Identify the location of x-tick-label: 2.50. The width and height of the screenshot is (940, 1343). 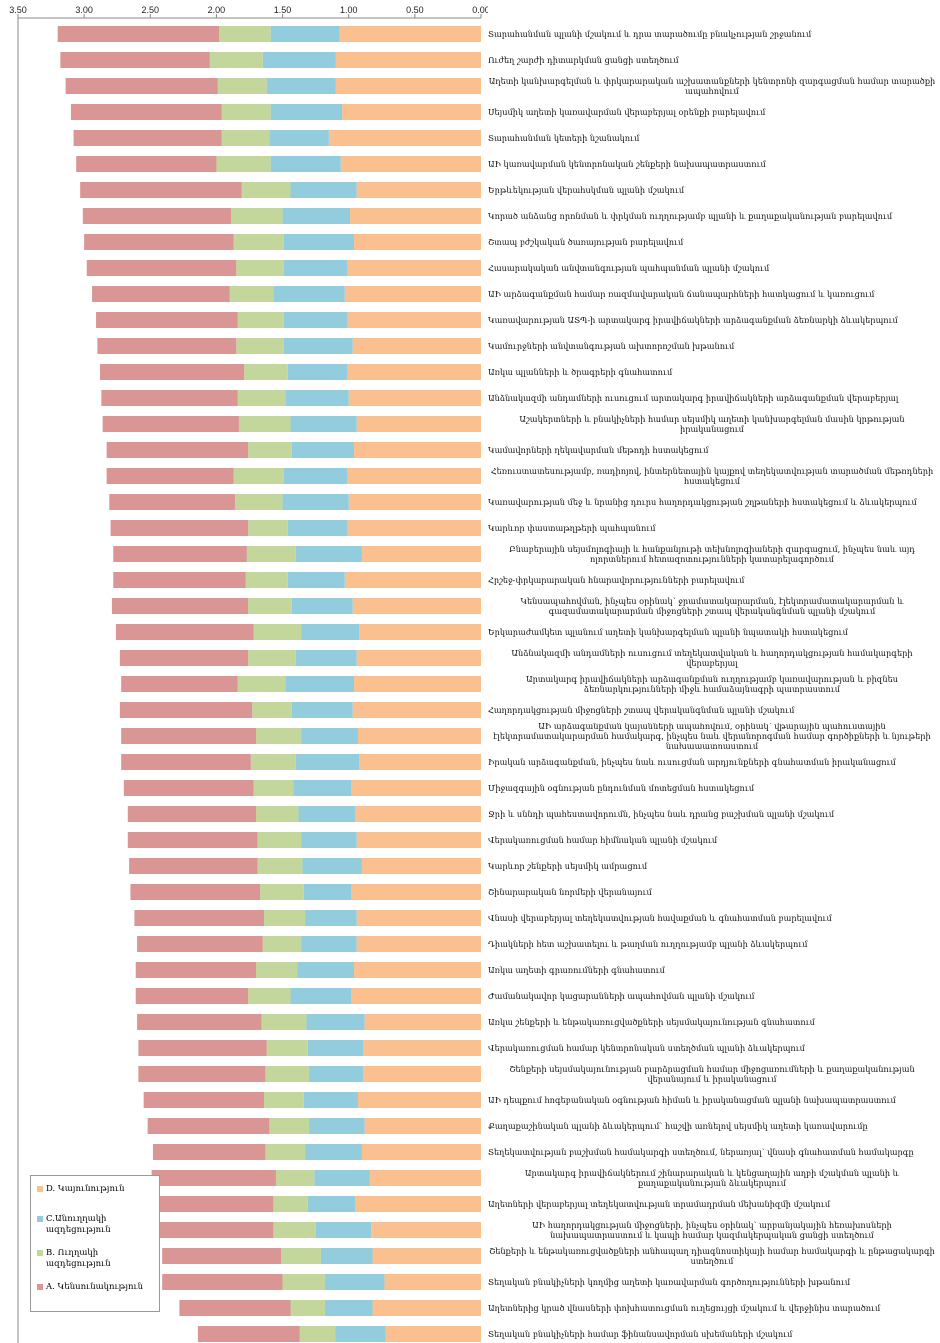
(151, 10).